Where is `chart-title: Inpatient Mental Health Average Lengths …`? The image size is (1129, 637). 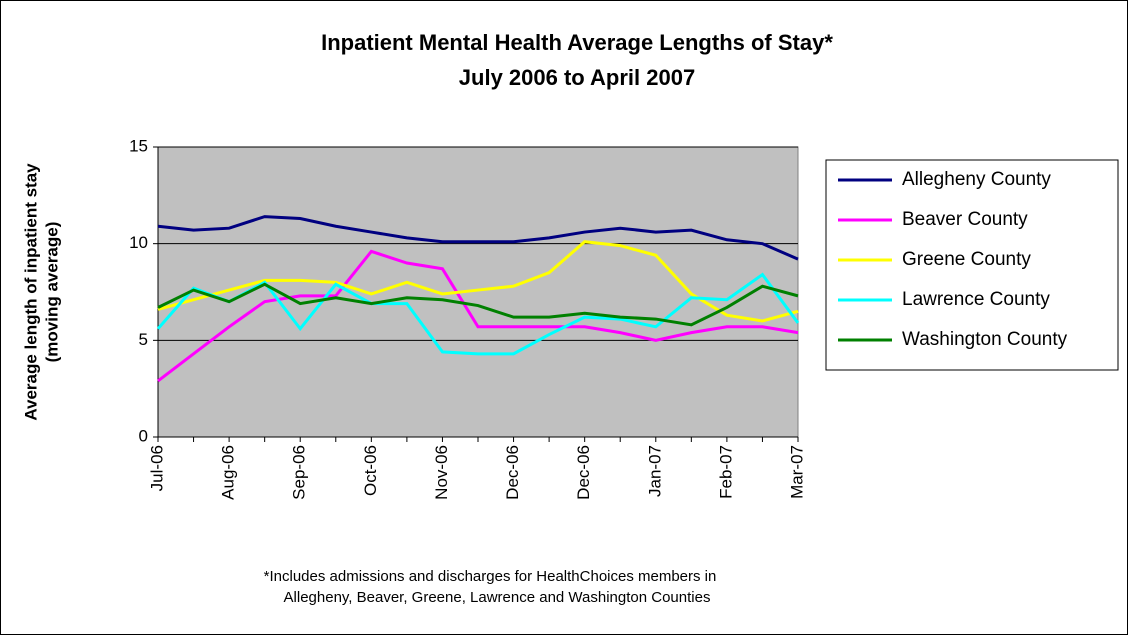
chart-title: Inpatient Mental Health Average Lengths … is located at coordinates (577, 42).